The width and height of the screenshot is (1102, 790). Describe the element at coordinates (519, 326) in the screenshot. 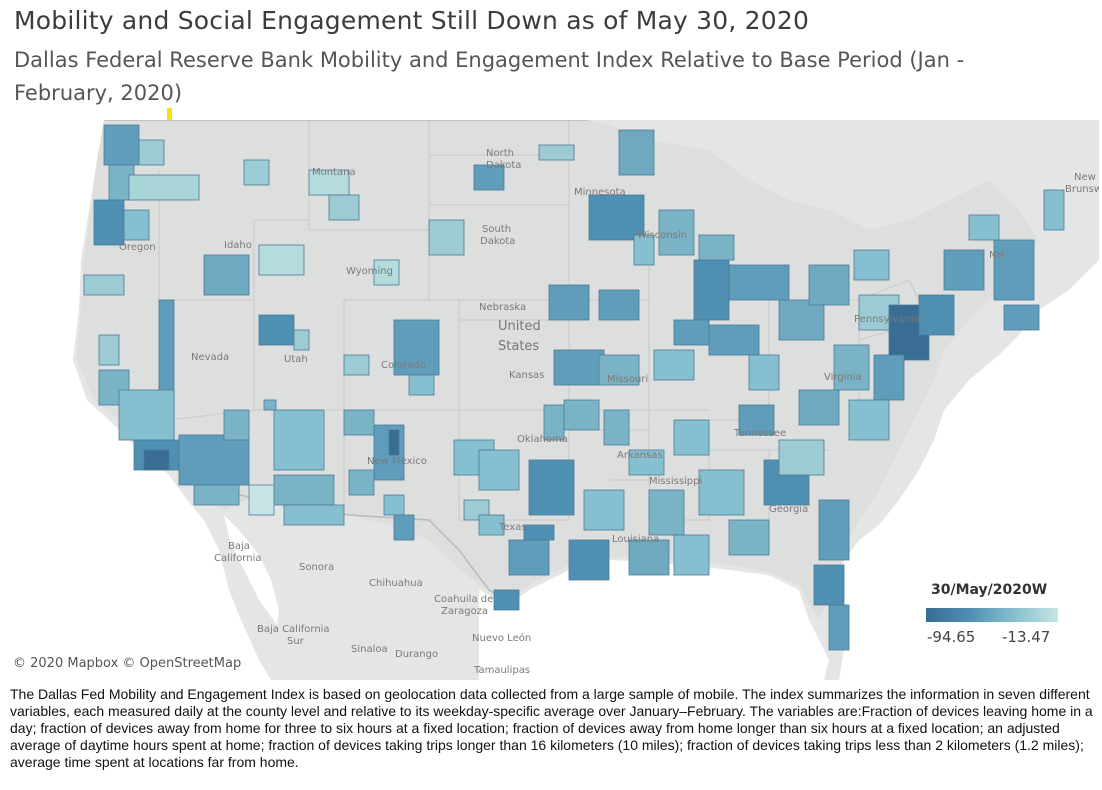

I see `label-united-states-1: United` at that location.